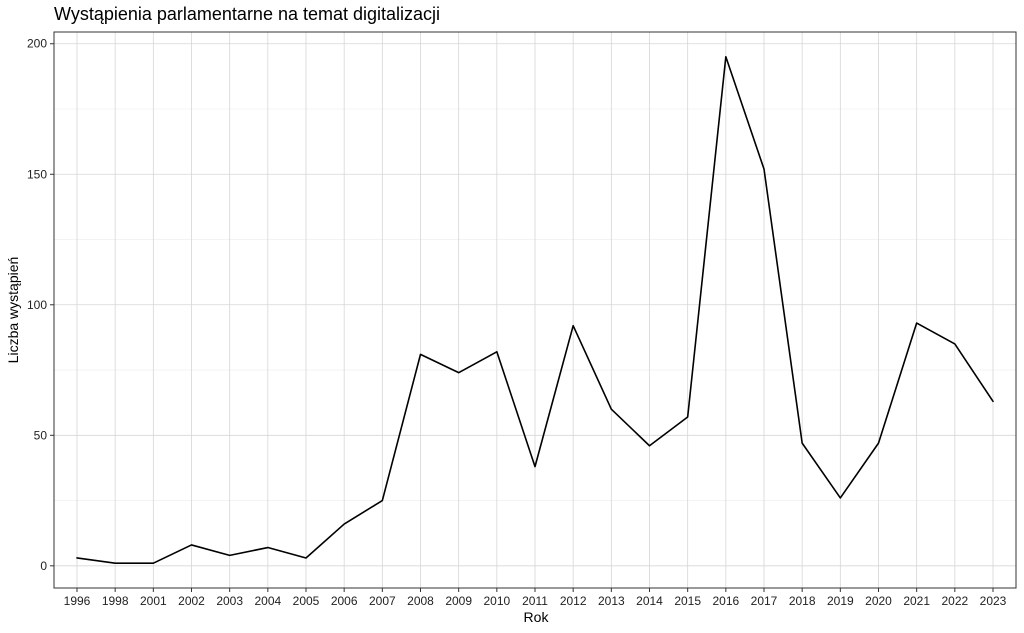 This screenshot has height=633, width=1024. What do you see at coordinates (993, 601) in the screenshot?
I see `x-tick-label: 2023` at bounding box center [993, 601].